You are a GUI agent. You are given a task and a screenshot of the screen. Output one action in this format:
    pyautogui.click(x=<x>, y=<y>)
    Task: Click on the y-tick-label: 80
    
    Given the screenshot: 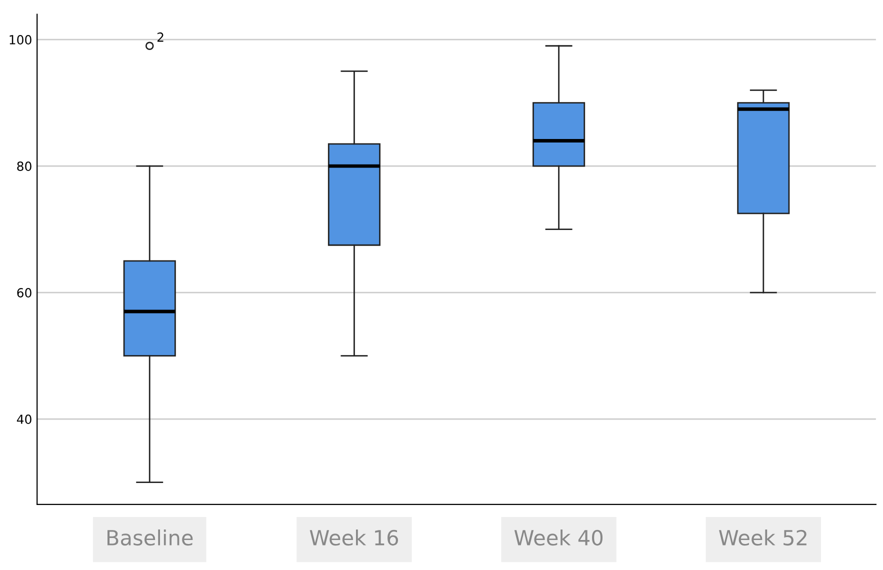 What is the action you would take?
    pyautogui.click(x=24, y=166)
    